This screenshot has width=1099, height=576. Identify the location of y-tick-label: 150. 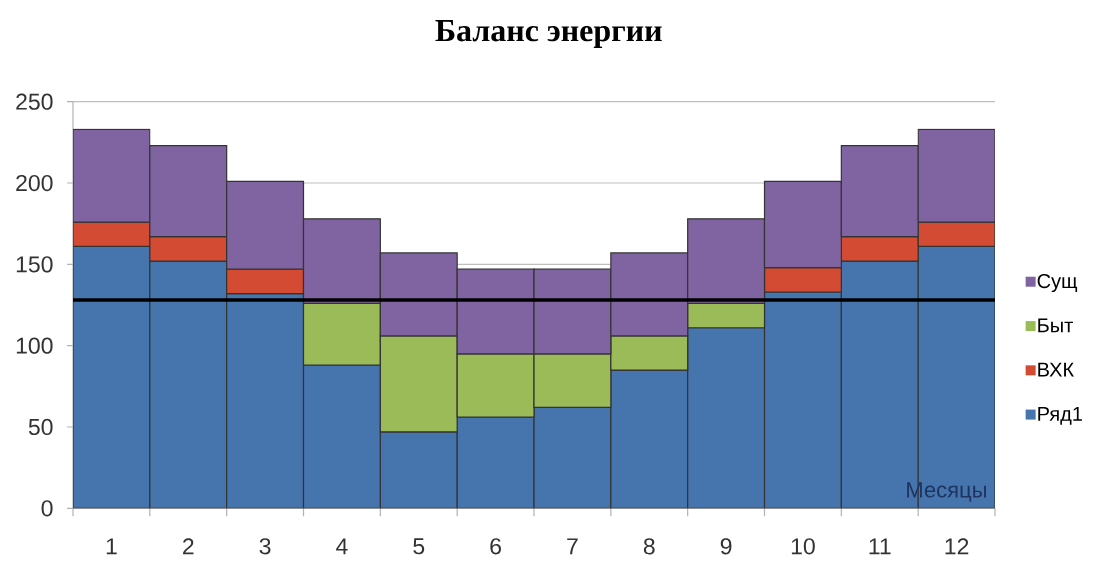
(34, 264).